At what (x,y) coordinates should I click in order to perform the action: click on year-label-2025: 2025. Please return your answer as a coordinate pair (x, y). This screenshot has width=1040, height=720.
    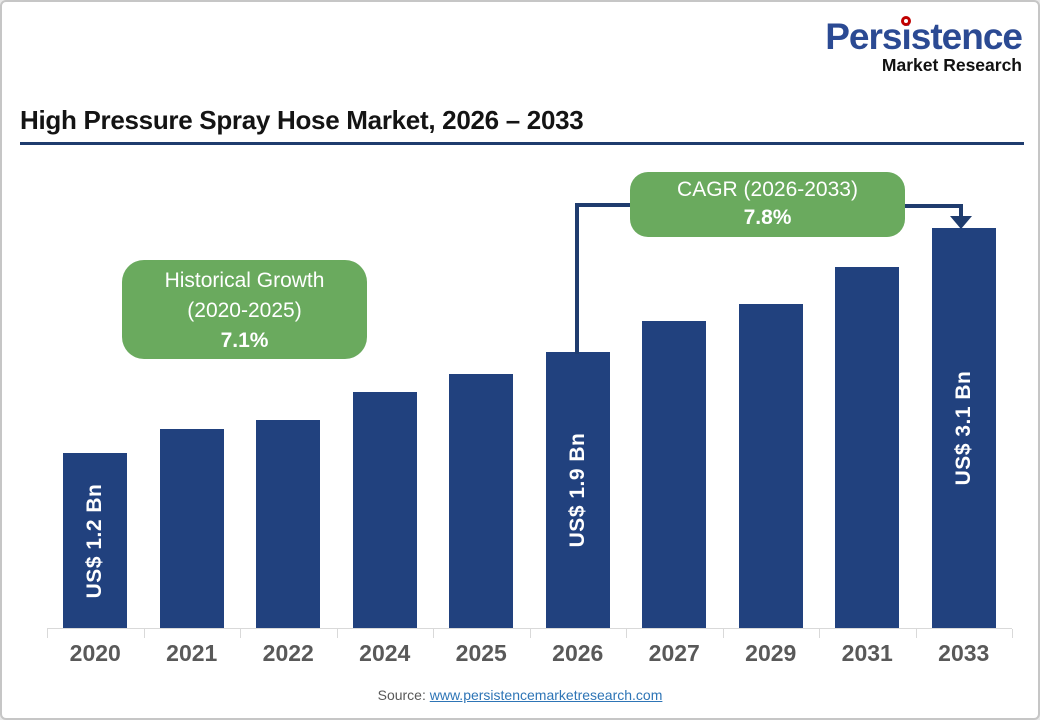
    Looking at the image, I should click on (481, 653).